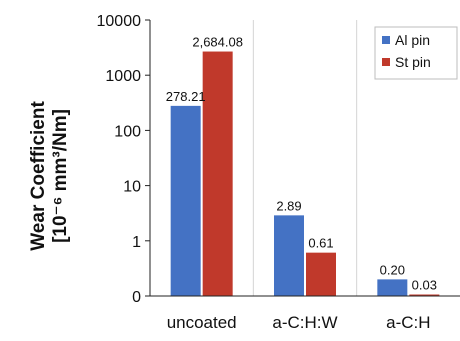  What do you see at coordinates (136, 242) in the screenshot?
I see `y-tick-label: 1` at bounding box center [136, 242].